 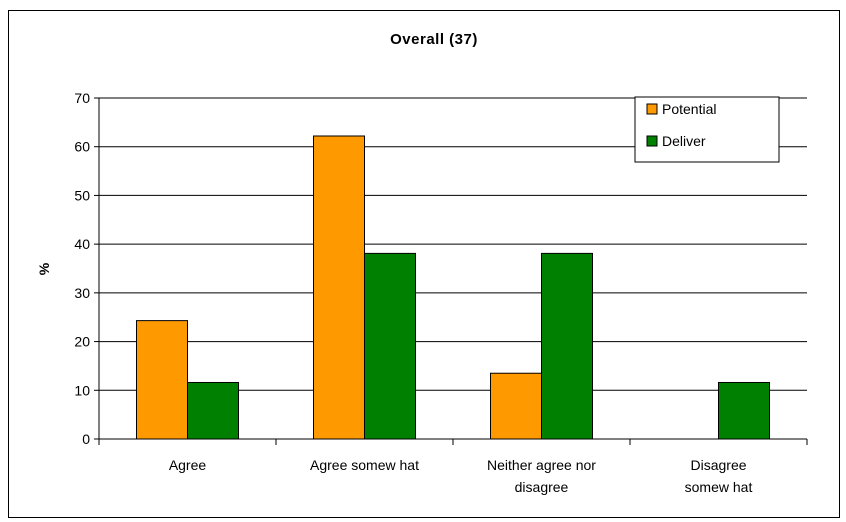 I want to click on chart-title: Overall (37), so click(x=434, y=39).